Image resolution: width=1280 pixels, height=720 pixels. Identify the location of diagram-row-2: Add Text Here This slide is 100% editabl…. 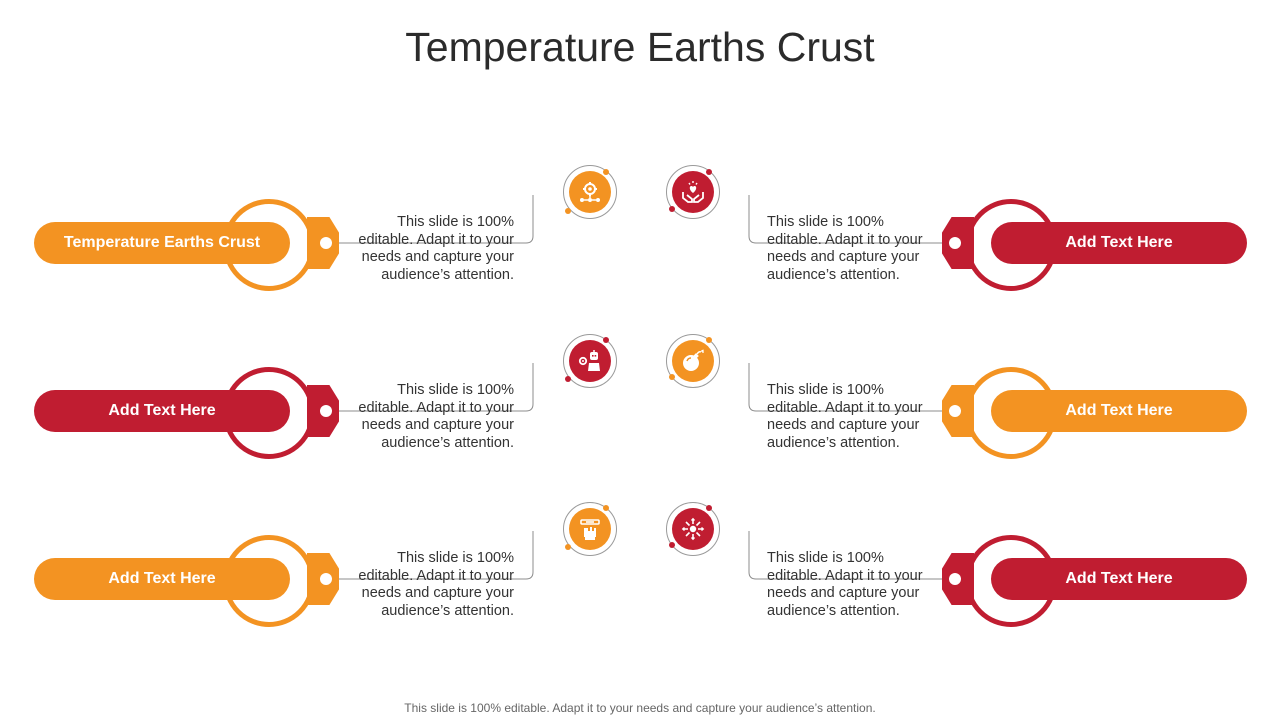
(640, 413).